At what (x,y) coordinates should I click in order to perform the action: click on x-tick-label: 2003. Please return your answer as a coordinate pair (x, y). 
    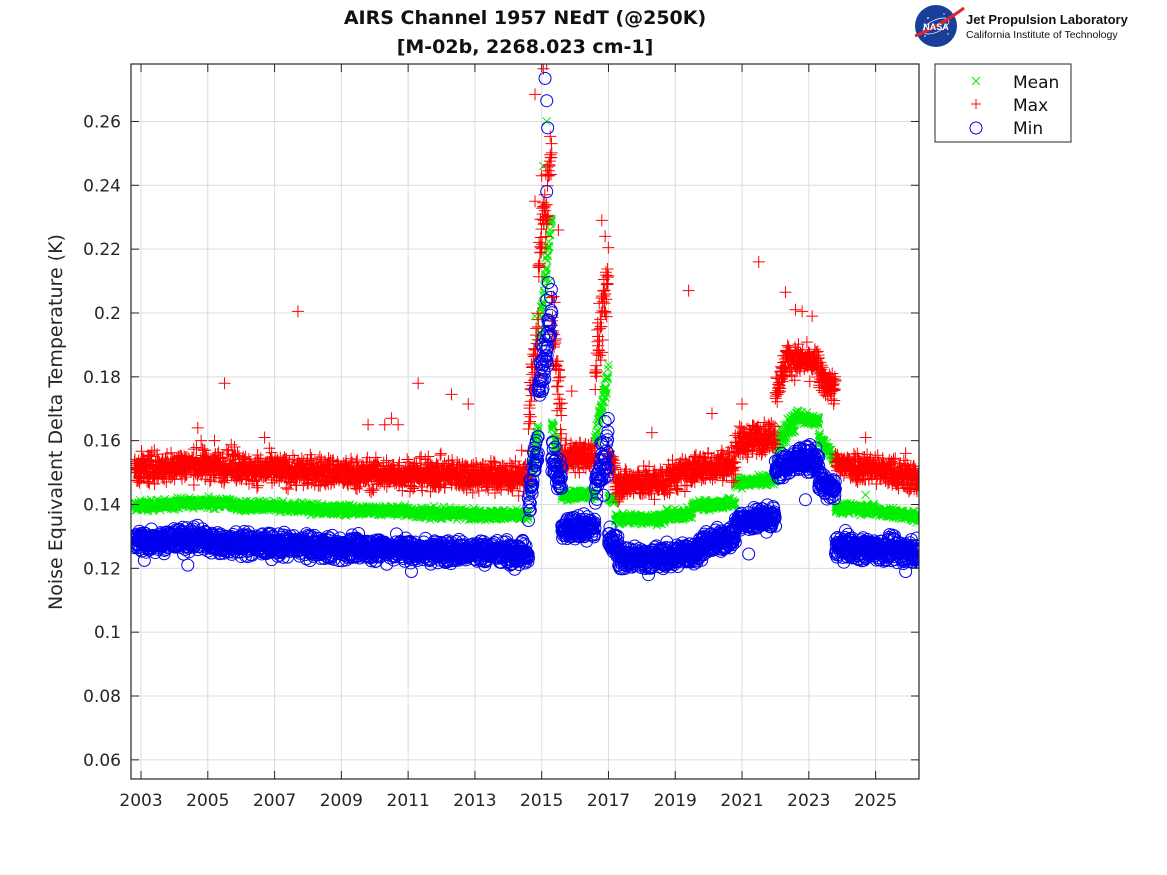
    Looking at the image, I should click on (140, 801).